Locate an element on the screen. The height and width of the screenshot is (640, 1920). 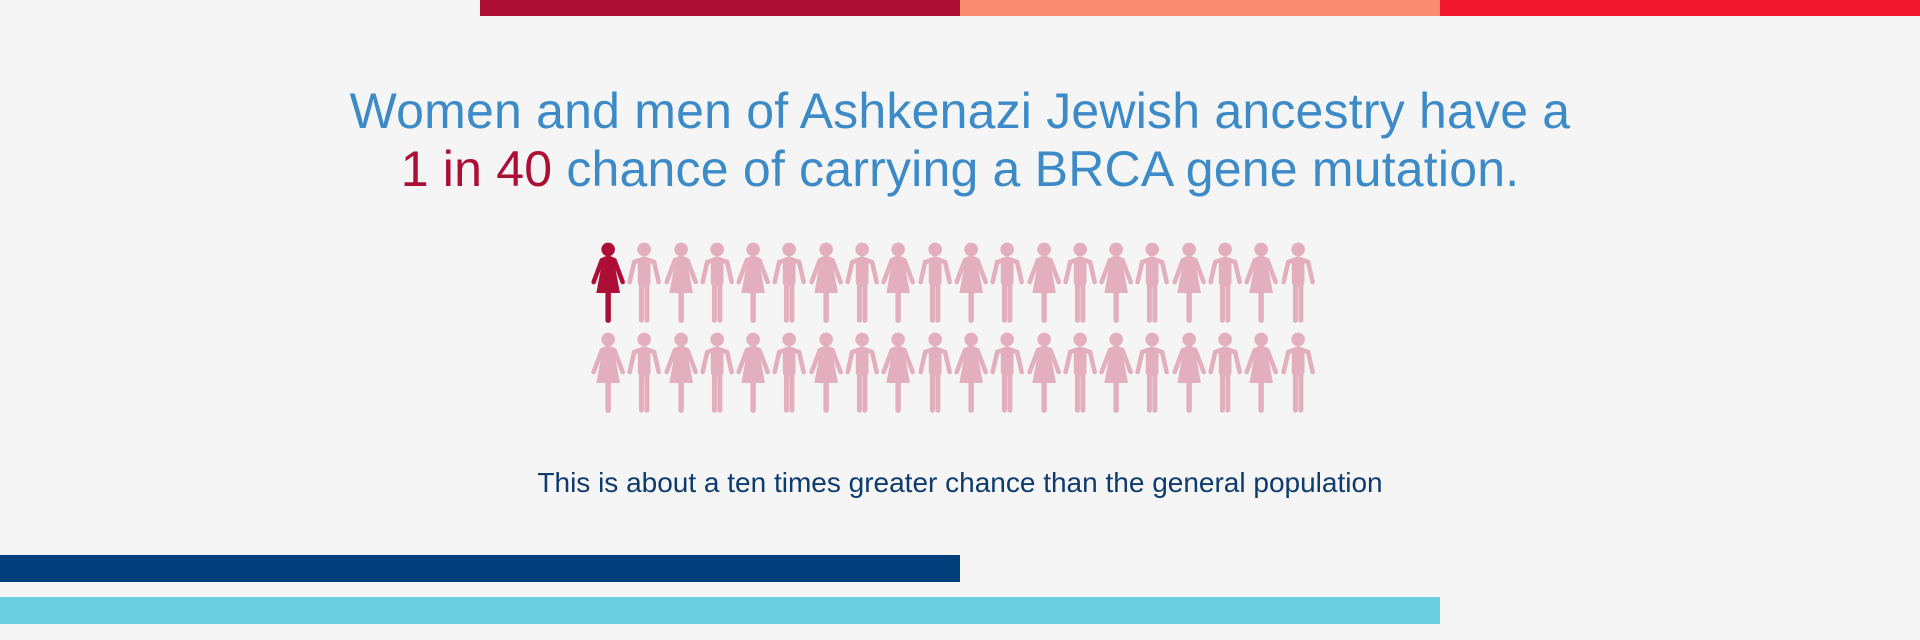
top-accent-bar-crimson is located at coordinates (720, 8).